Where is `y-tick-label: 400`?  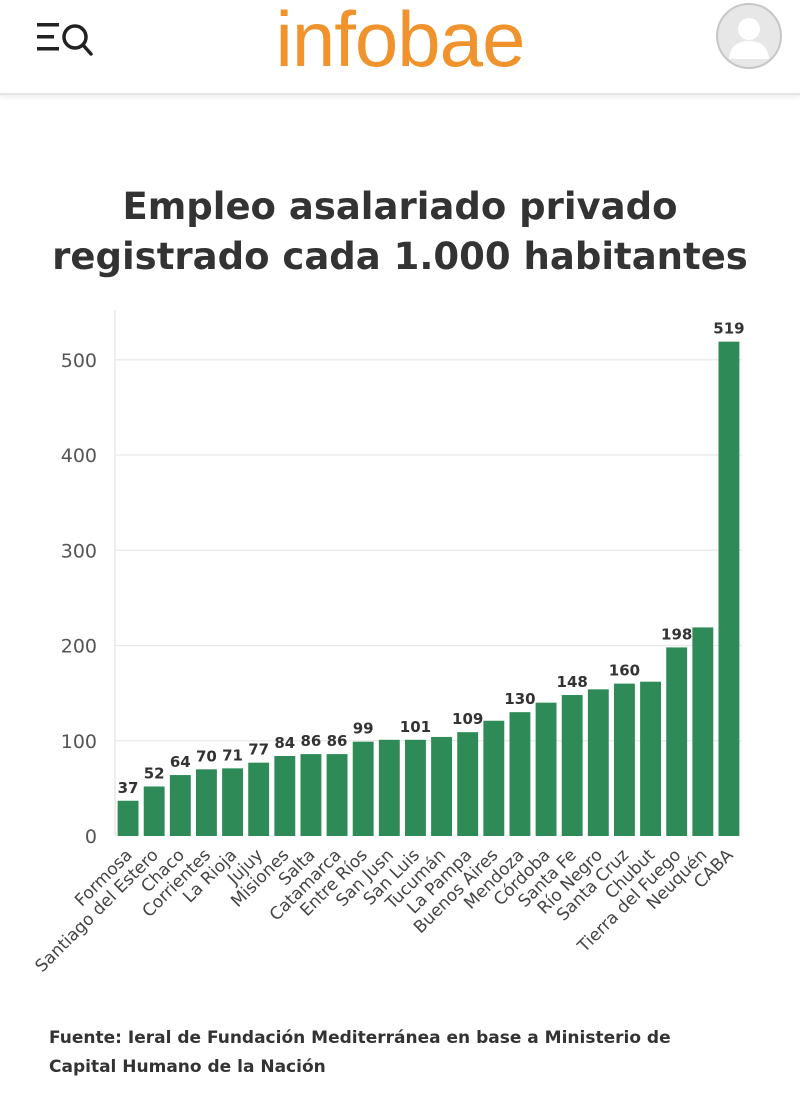
y-tick-label: 400 is located at coordinates (79, 456).